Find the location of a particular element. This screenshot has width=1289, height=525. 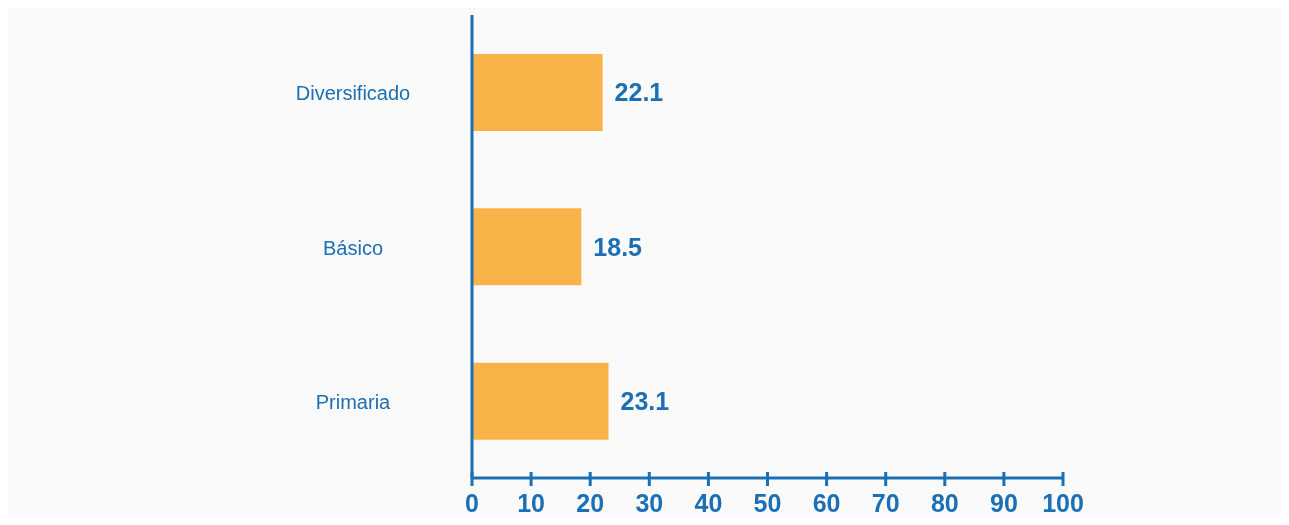

x-tick-label: 40 is located at coordinates (708, 503).